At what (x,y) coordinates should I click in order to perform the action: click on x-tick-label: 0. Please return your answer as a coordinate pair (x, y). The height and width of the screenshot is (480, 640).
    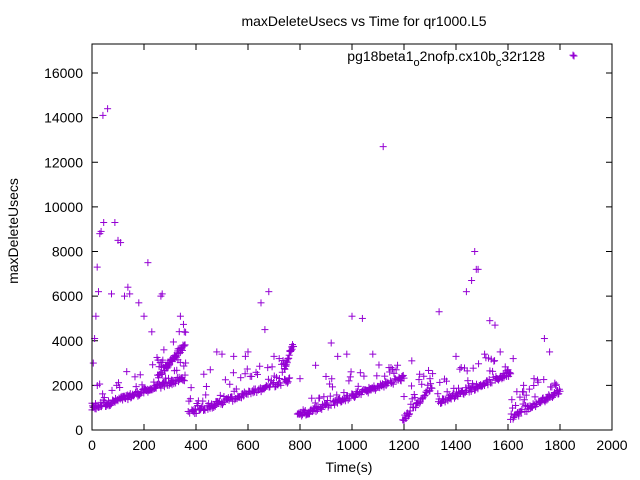
    Looking at the image, I should click on (92, 445).